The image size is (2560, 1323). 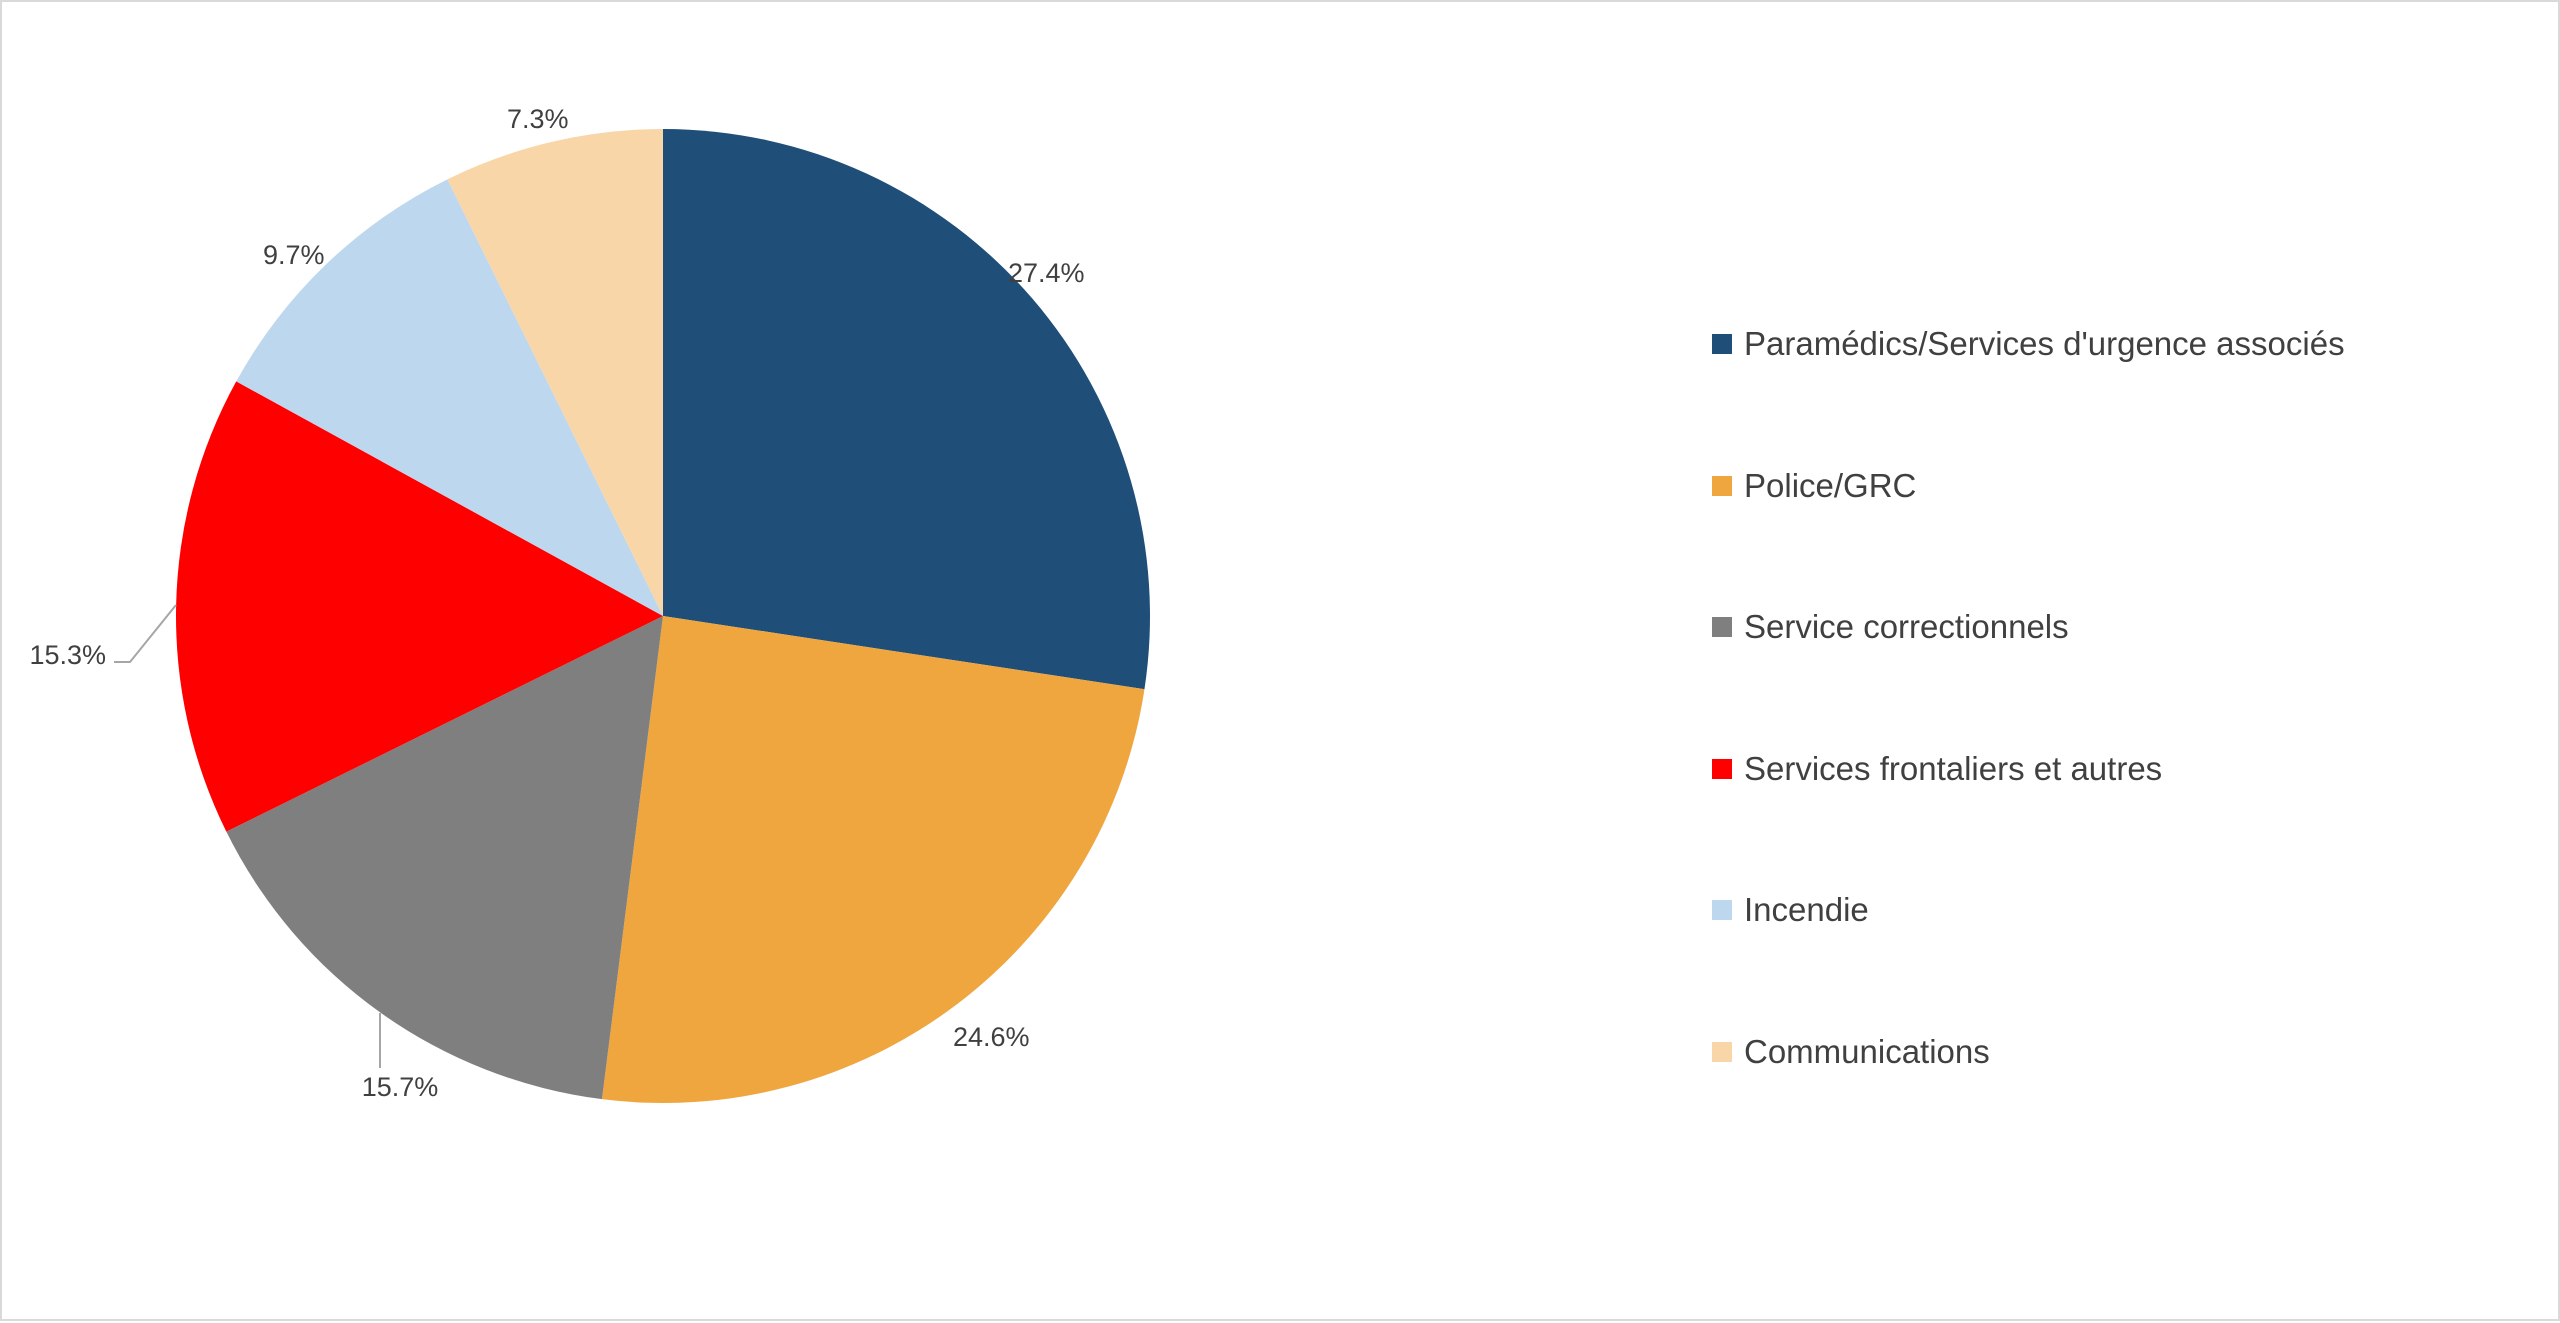 What do you see at coordinates (145, 633) in the screenshot?
I see `leader-line-services-frontaliers-et-autres` at bounding box center [145, 633].